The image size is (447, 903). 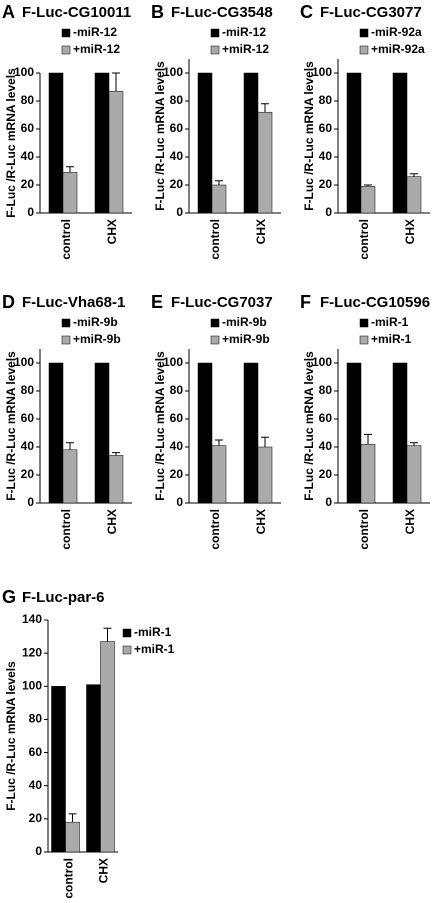 I want to click on chart-title: F-Luc-par-6, so click(x=63, y=597).